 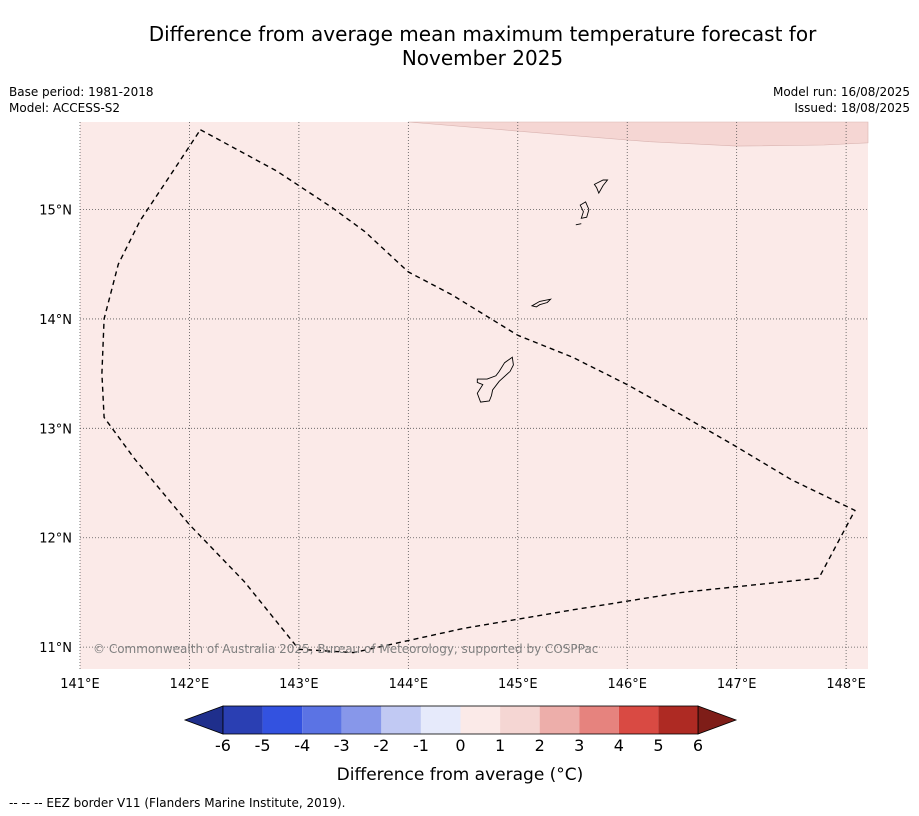 I want to click on island-outlines, so click(x=542, y=291).